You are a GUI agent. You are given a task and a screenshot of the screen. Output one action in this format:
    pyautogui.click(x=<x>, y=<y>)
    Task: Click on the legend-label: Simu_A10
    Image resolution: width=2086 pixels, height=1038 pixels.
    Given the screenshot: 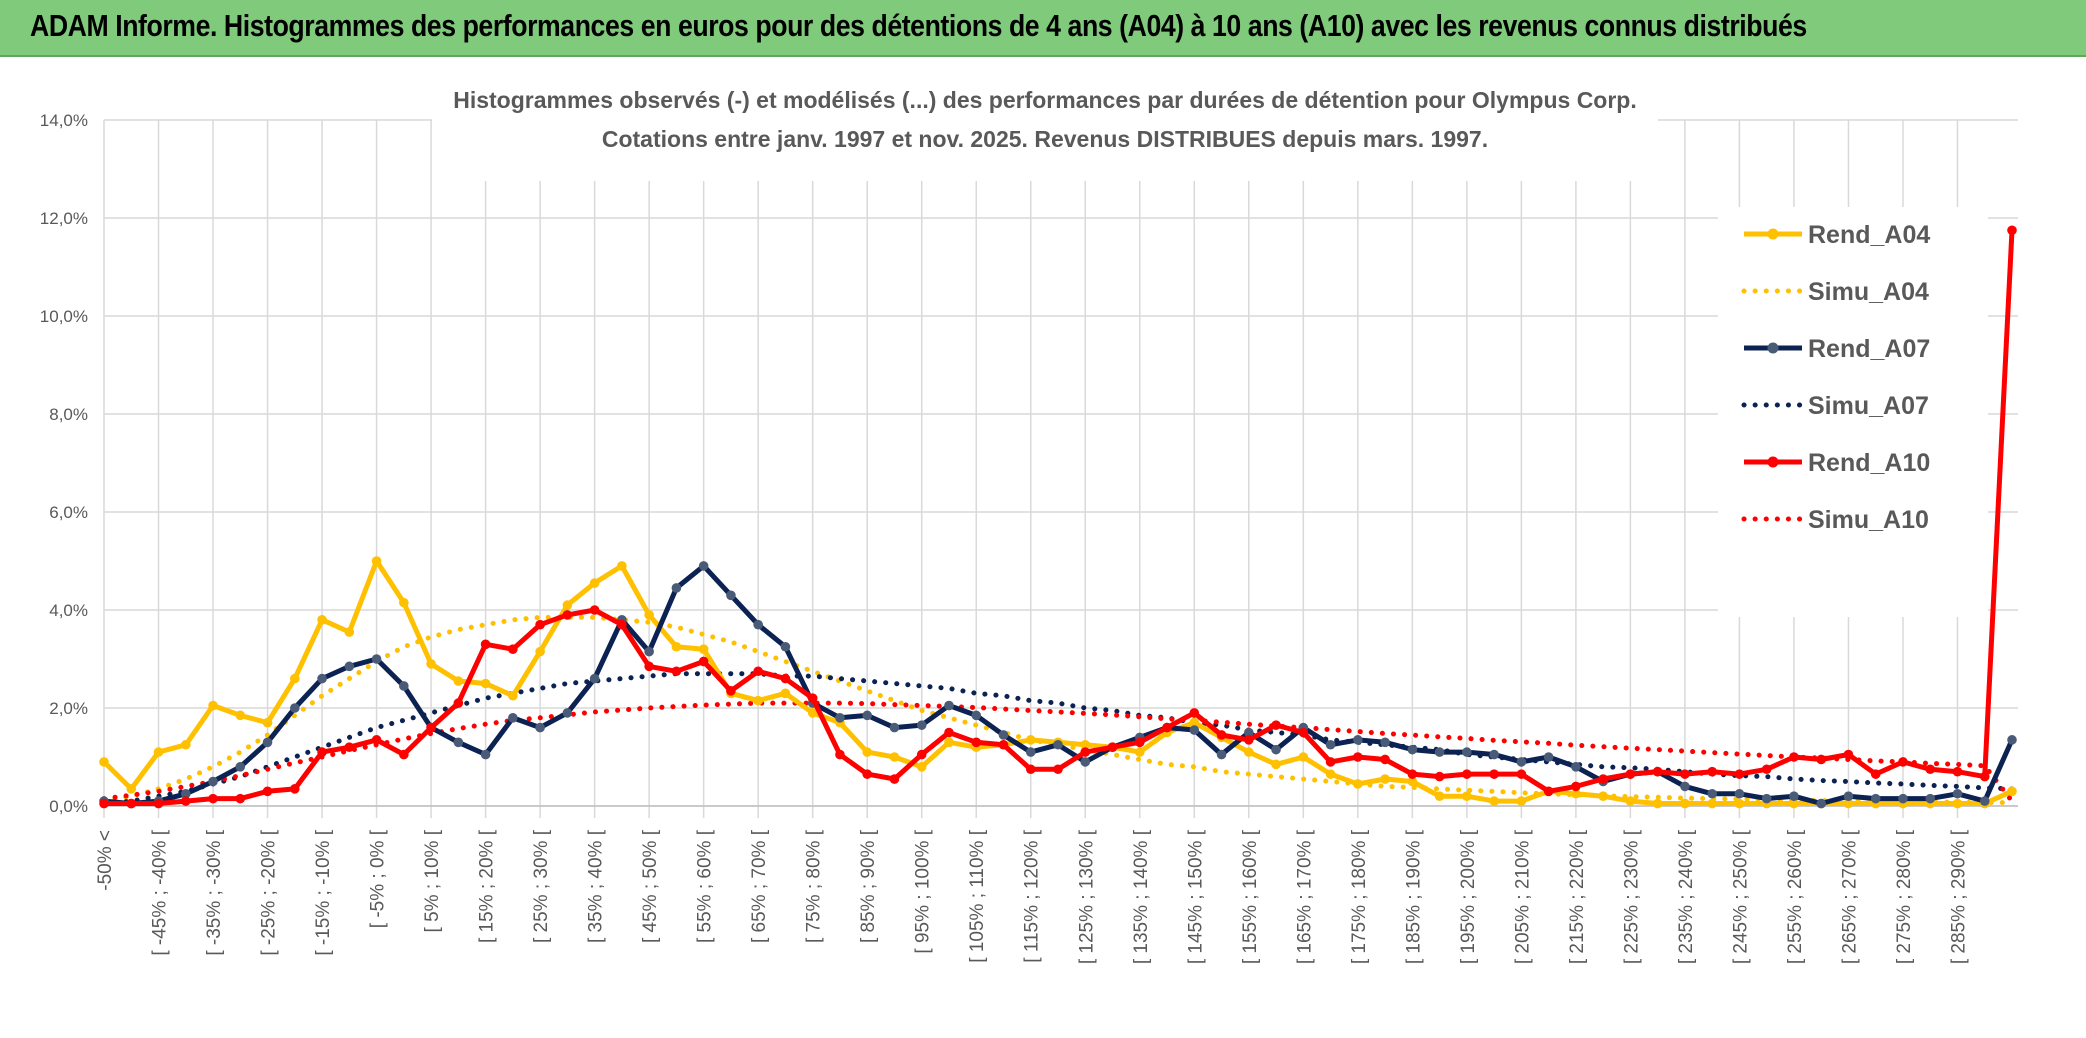 What is the action you would take?
    pyautogui.click(x=1868, y=520)
    